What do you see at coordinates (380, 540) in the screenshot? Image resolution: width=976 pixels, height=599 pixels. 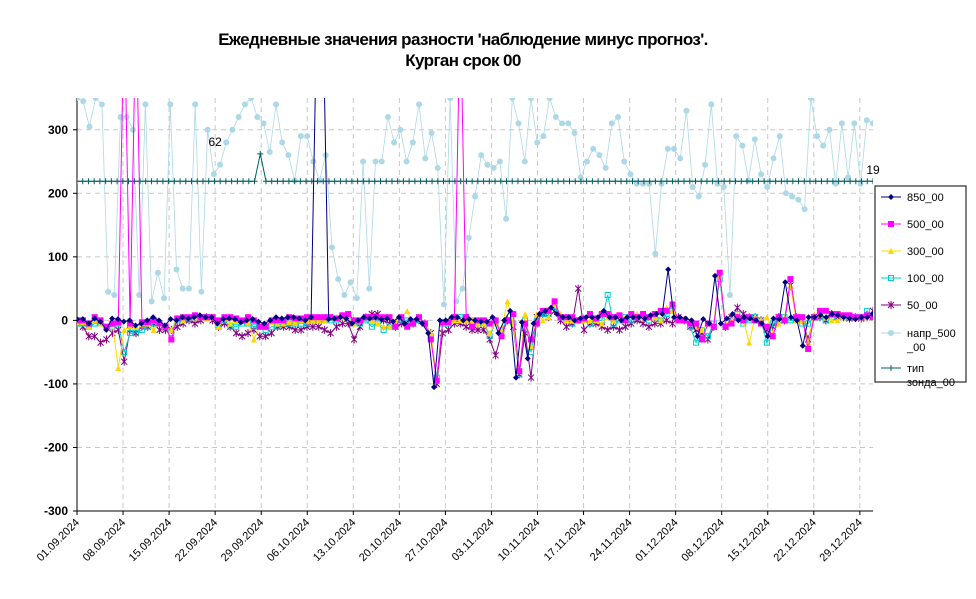 I see `x-tick-label: 20.10.2024` at bounding box center [380, 540].